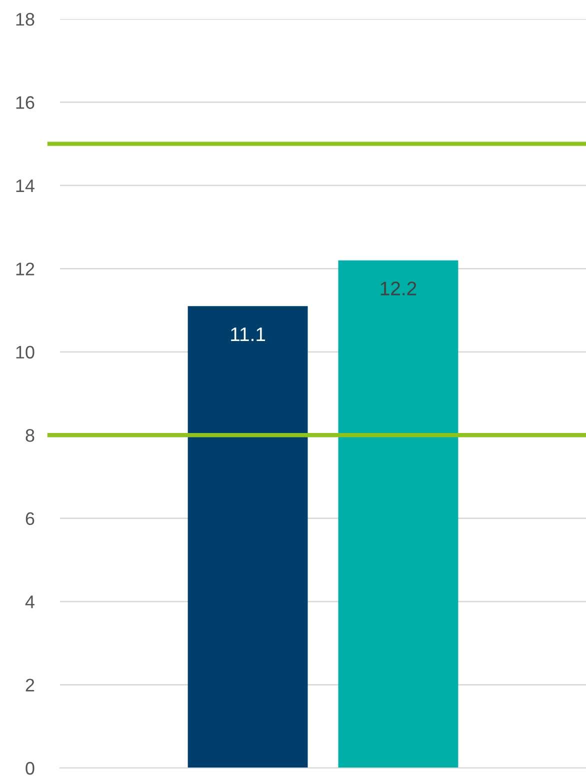 The image size is (586, 779). Describe the element at coordinates (30, 685) in the screenshot. I see `y-tick-label: 2` at that location.